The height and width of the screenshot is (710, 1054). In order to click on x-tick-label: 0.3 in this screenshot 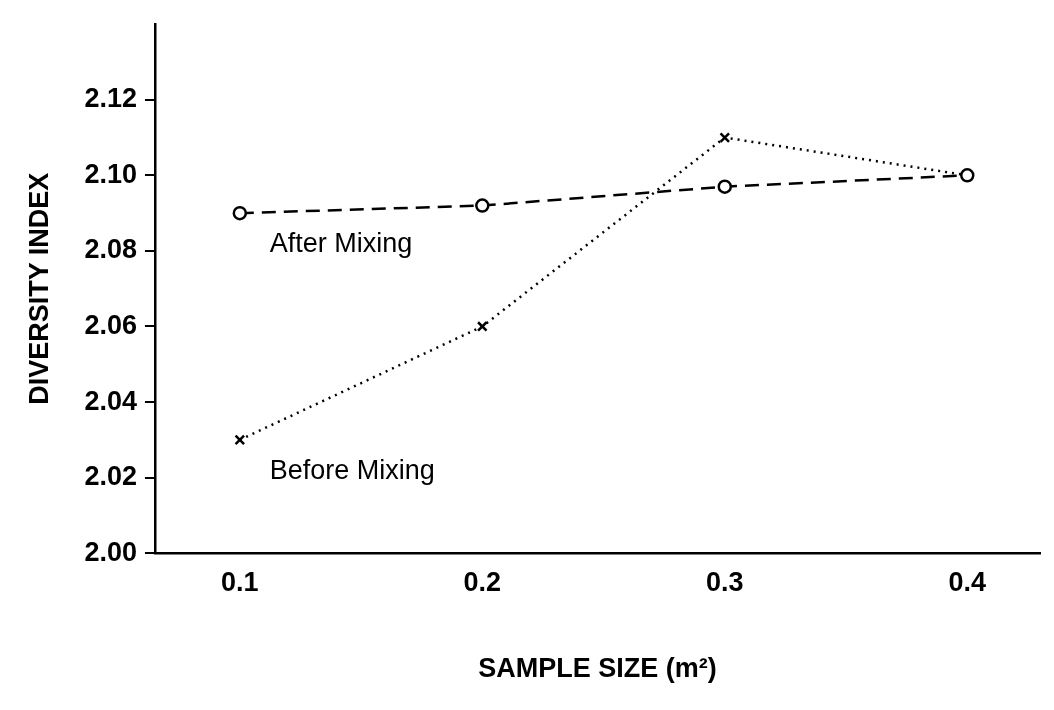, I will do `click(725, 581)`.